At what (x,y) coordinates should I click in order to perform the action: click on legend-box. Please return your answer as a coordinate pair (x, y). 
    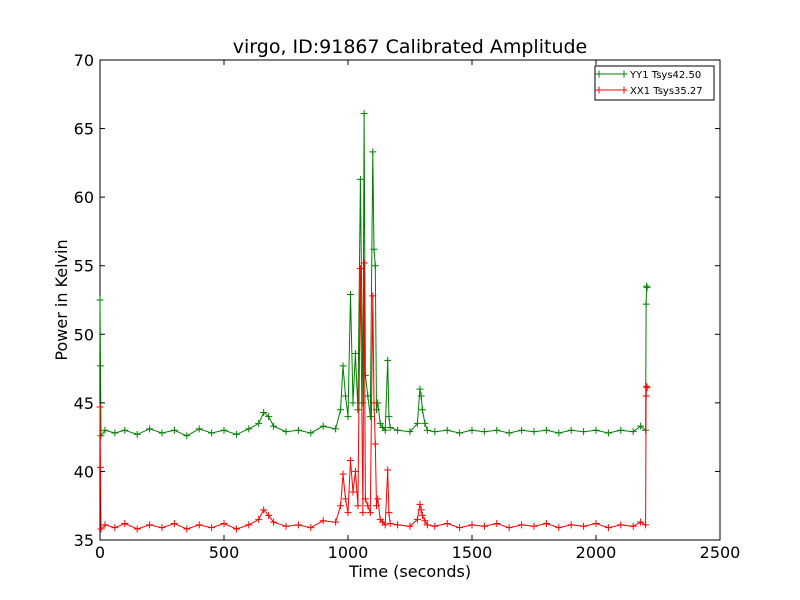
    Looking at the image, I should click on (654, 83).